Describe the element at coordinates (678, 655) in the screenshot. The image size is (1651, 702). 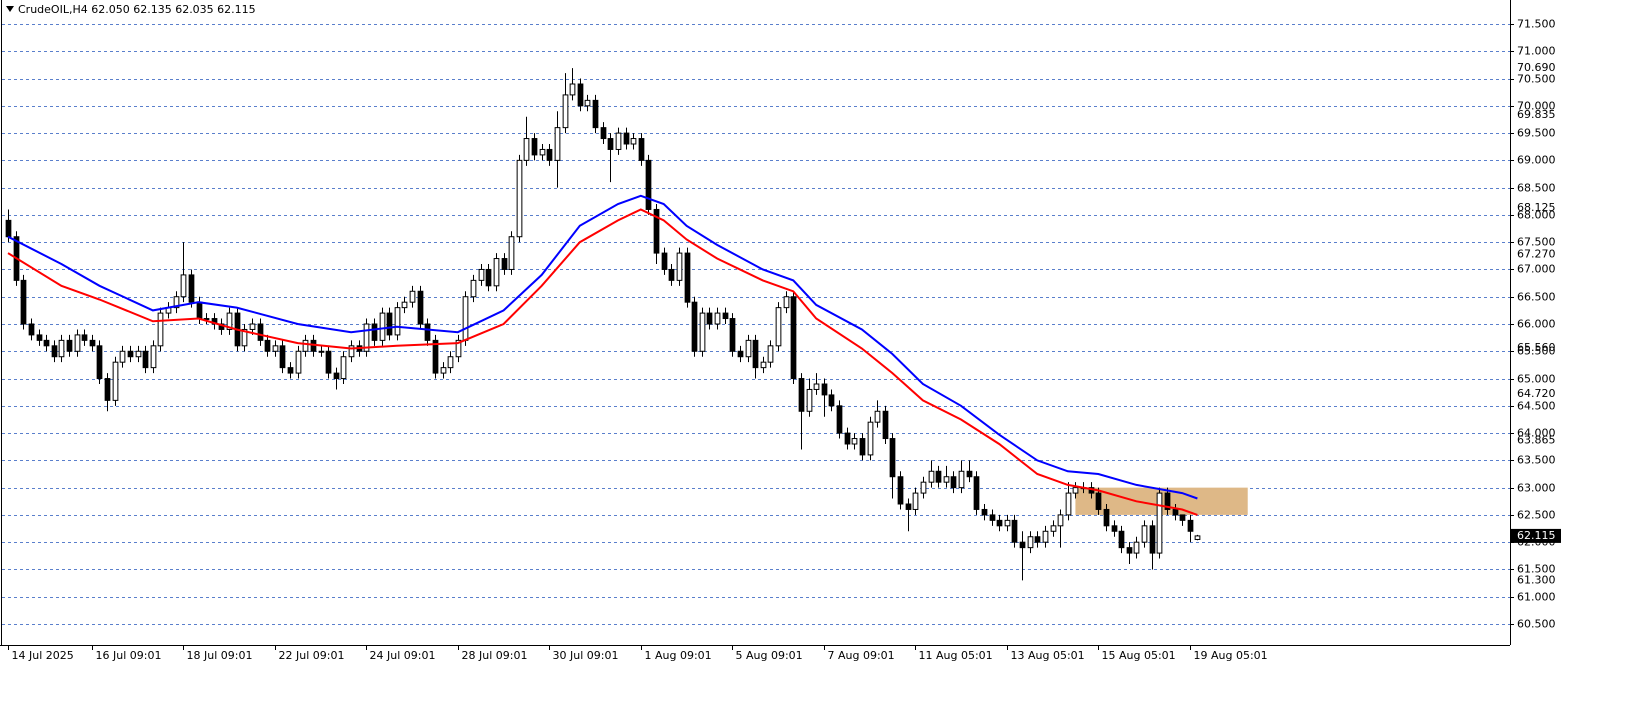
I see `x-tick-label: 1 Aug 09:01` at that location.